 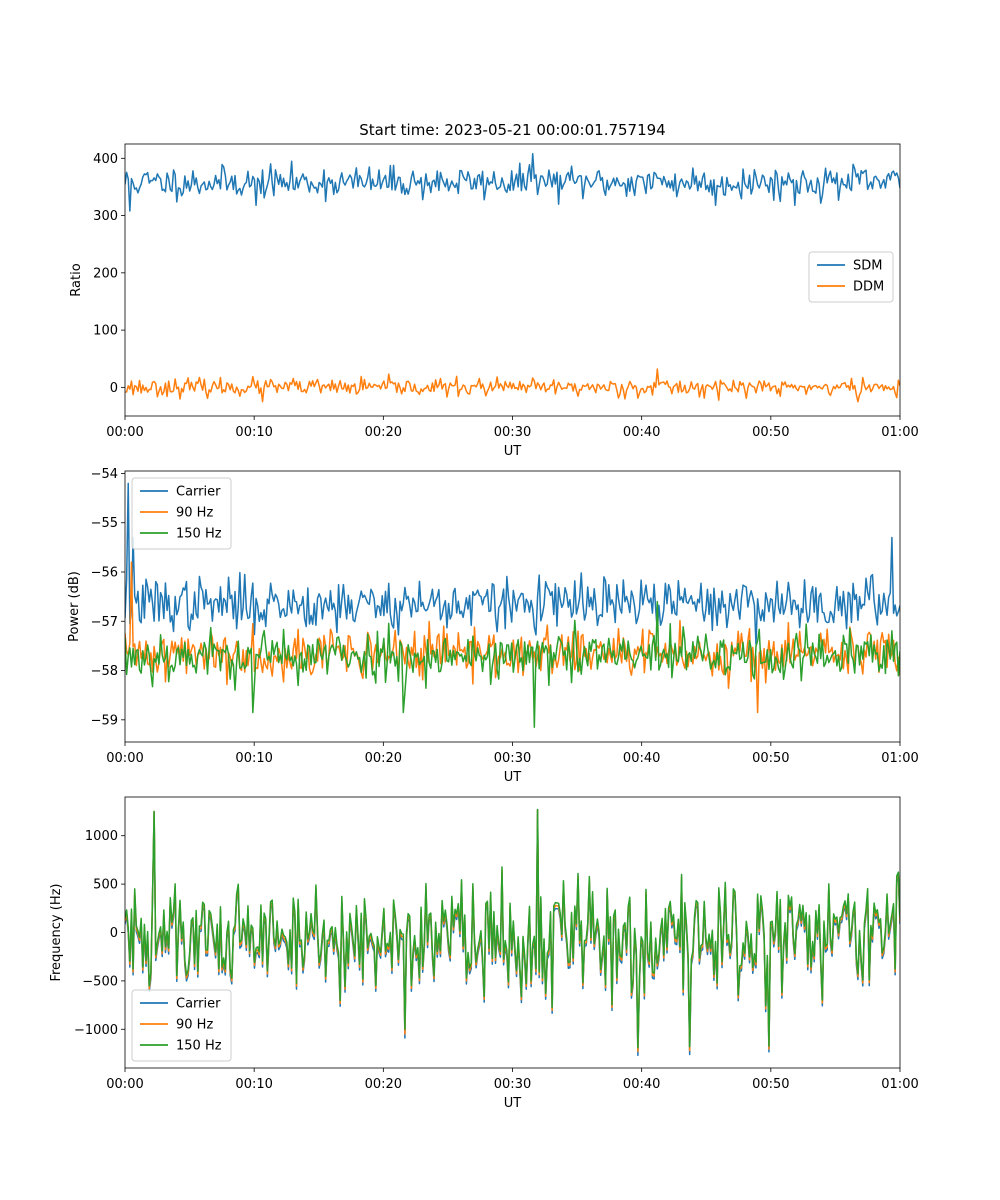 What do you see at coordinates (96, 1030) in the screenshot?
I see `y-tick-label: −1000` at bounding box center [96, 1030].